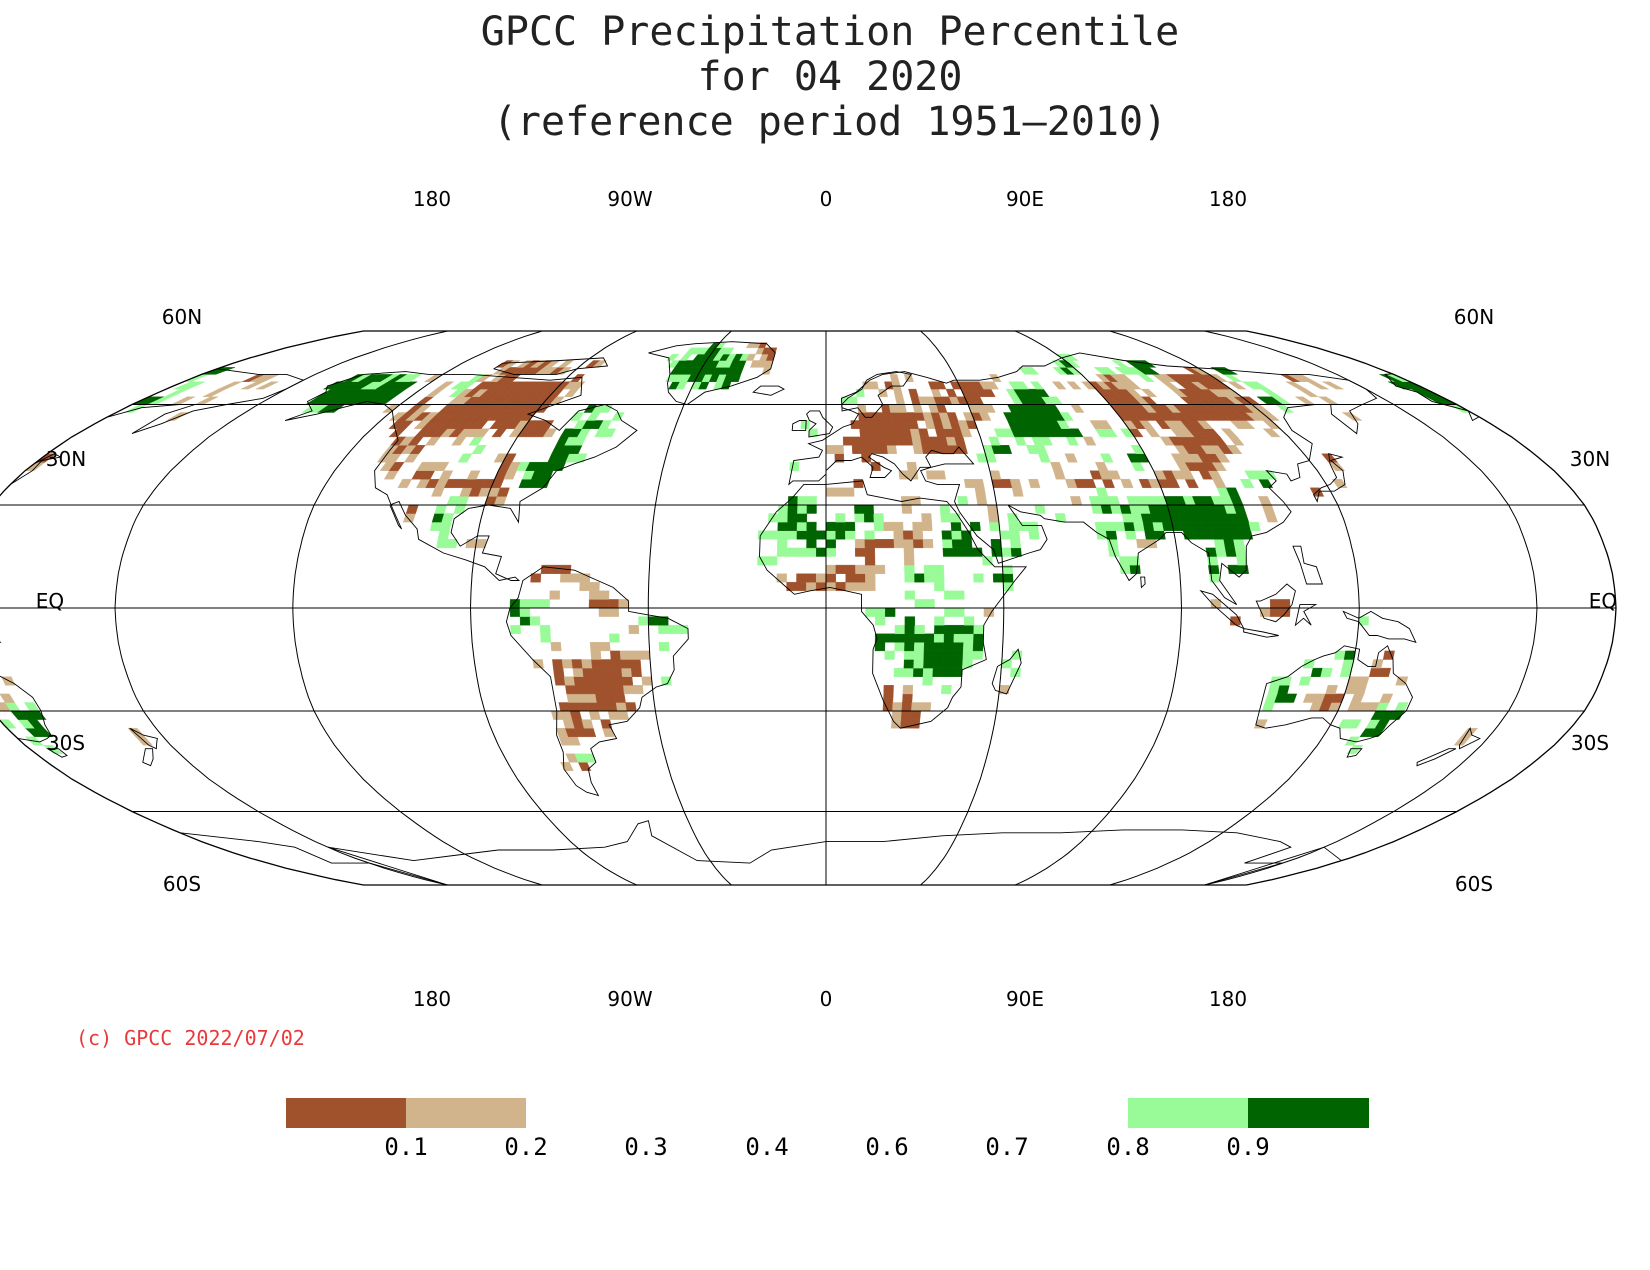 The height and width of the screenshot is (1270, 1650). Describe the element at coordinates (1334, 694) in the screenshot. I see `coastline-australia` at that location.